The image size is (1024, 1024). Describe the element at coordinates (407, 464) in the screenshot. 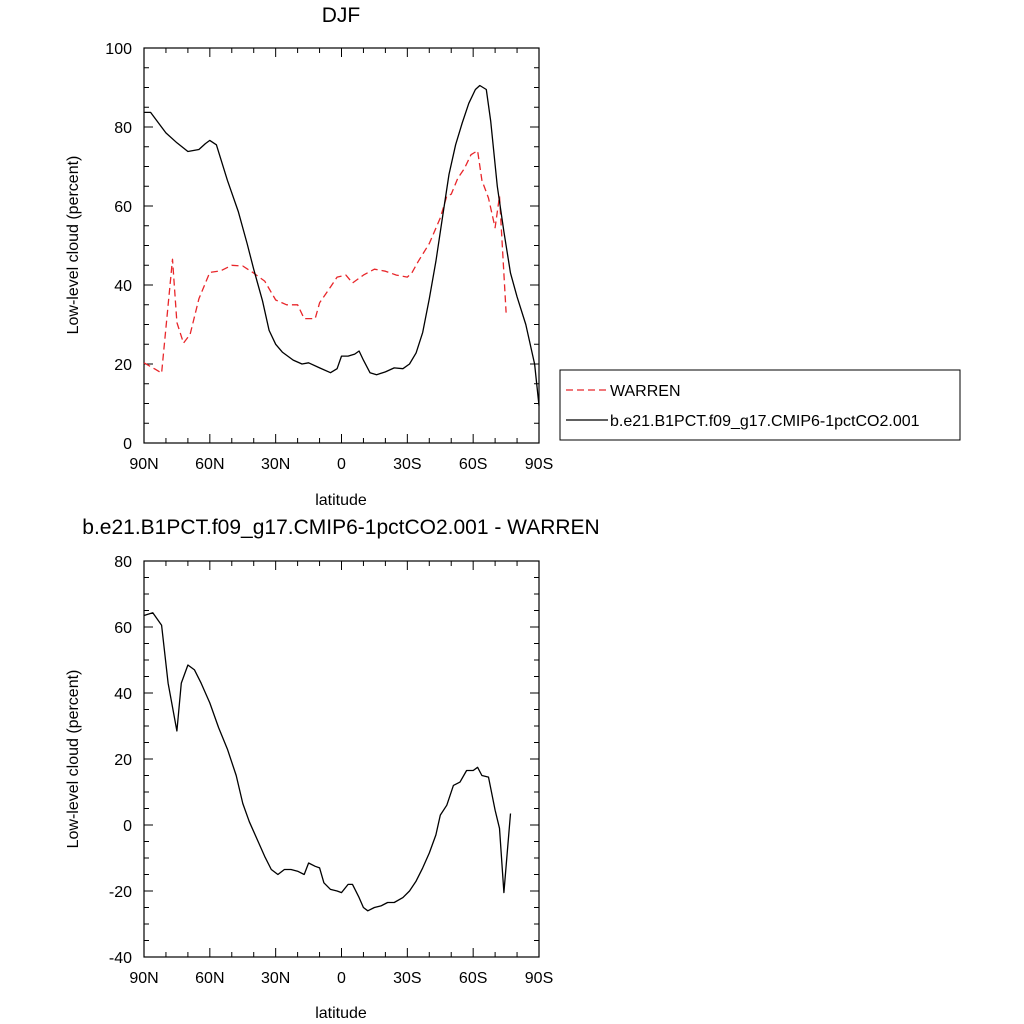

I see `top-x-tick-label: 30S` at that location.